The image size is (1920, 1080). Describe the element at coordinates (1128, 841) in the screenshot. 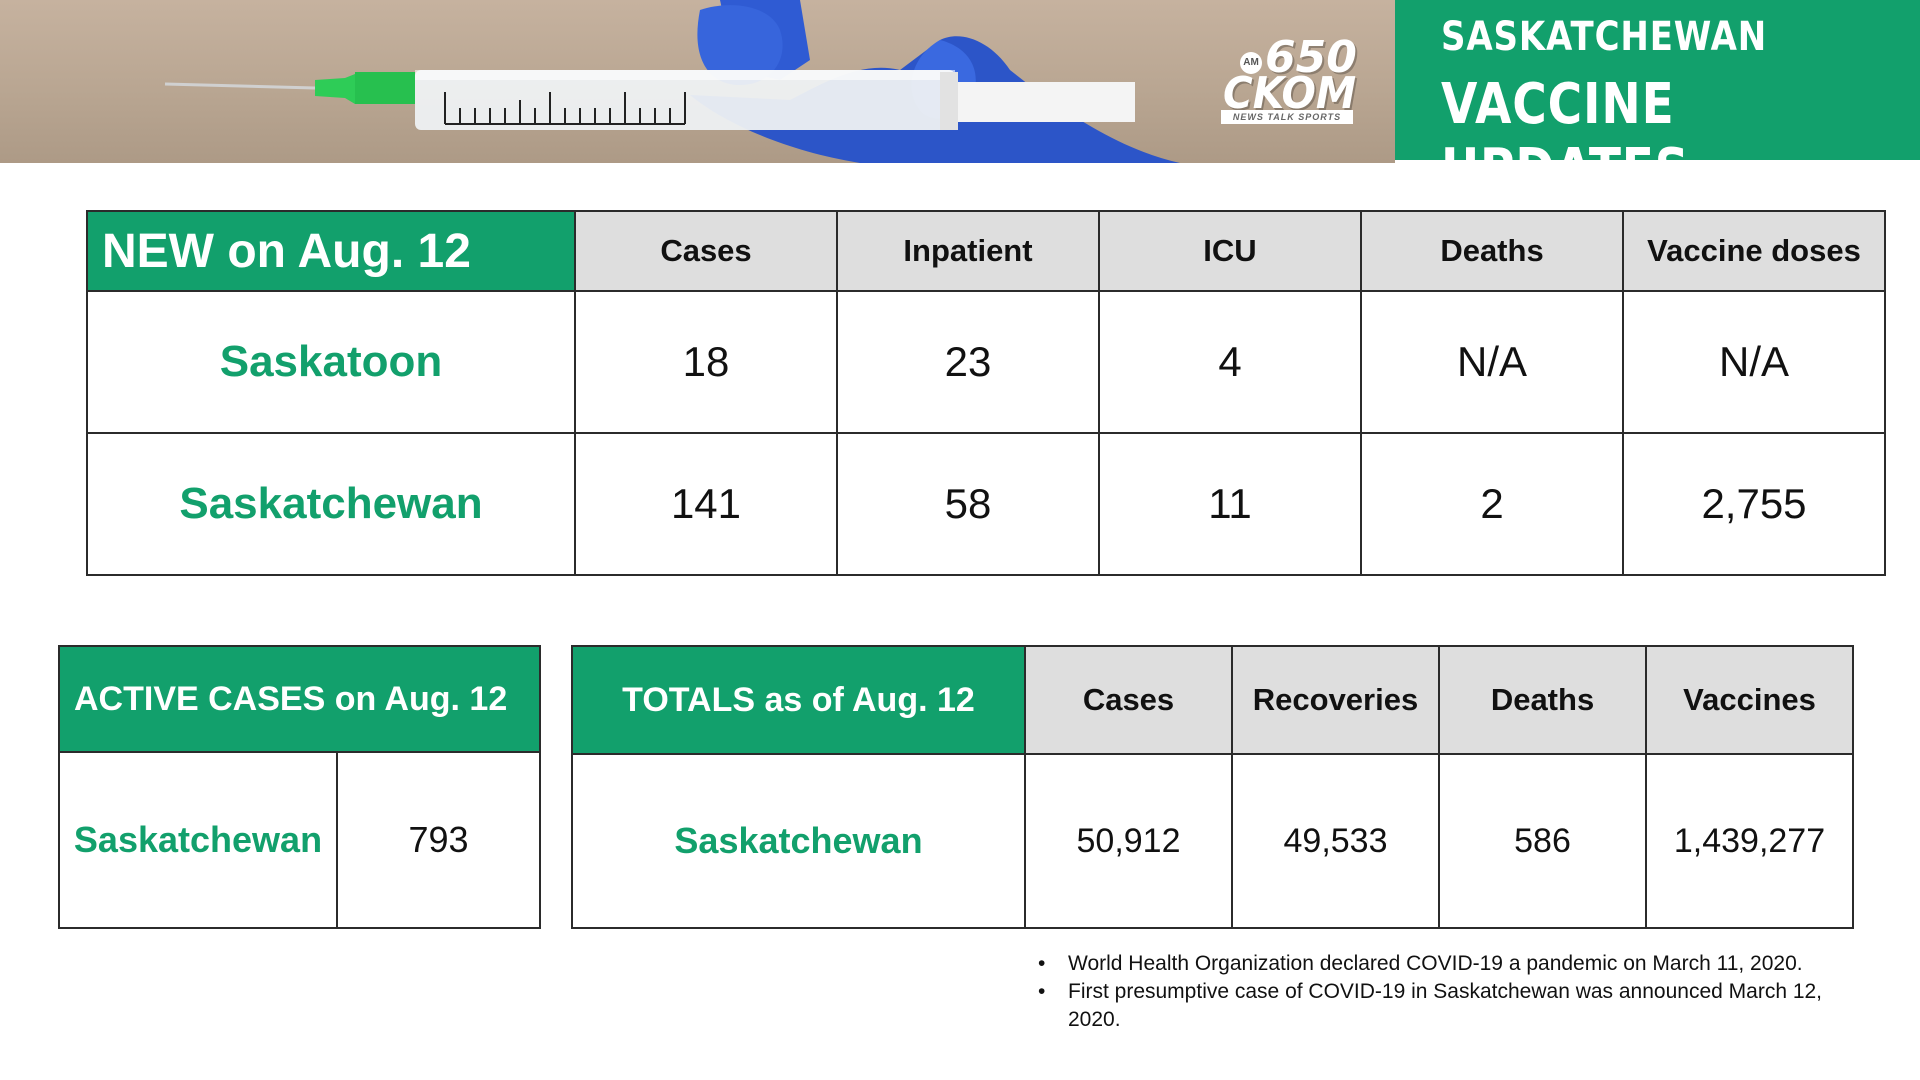

I see `table-cell: 50,912` at that location.